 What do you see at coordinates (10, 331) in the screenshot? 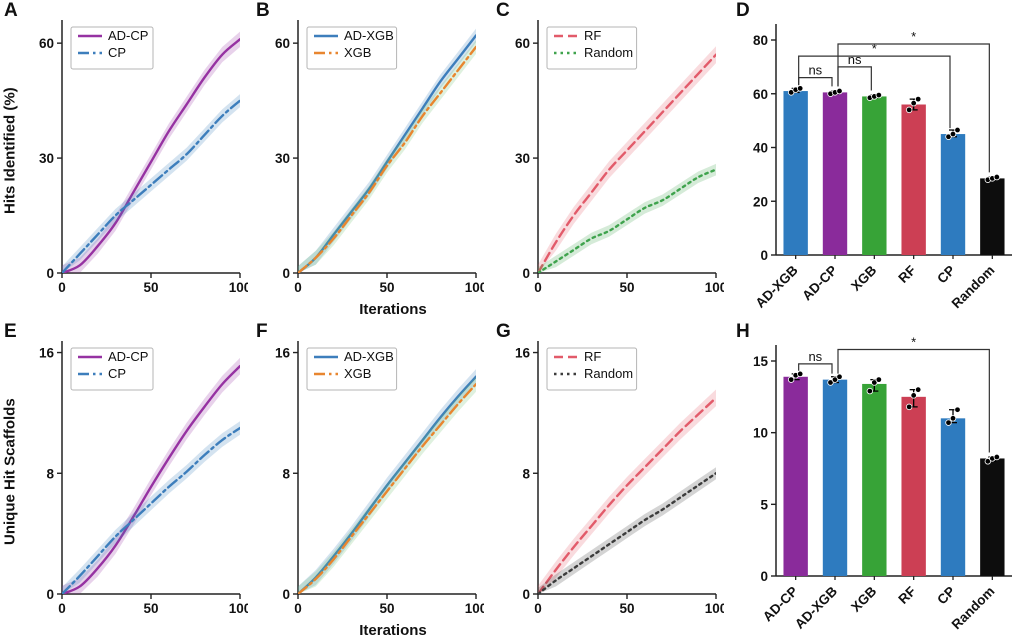
I see `panel-letter-E: E` at bounding box center [10, 331].